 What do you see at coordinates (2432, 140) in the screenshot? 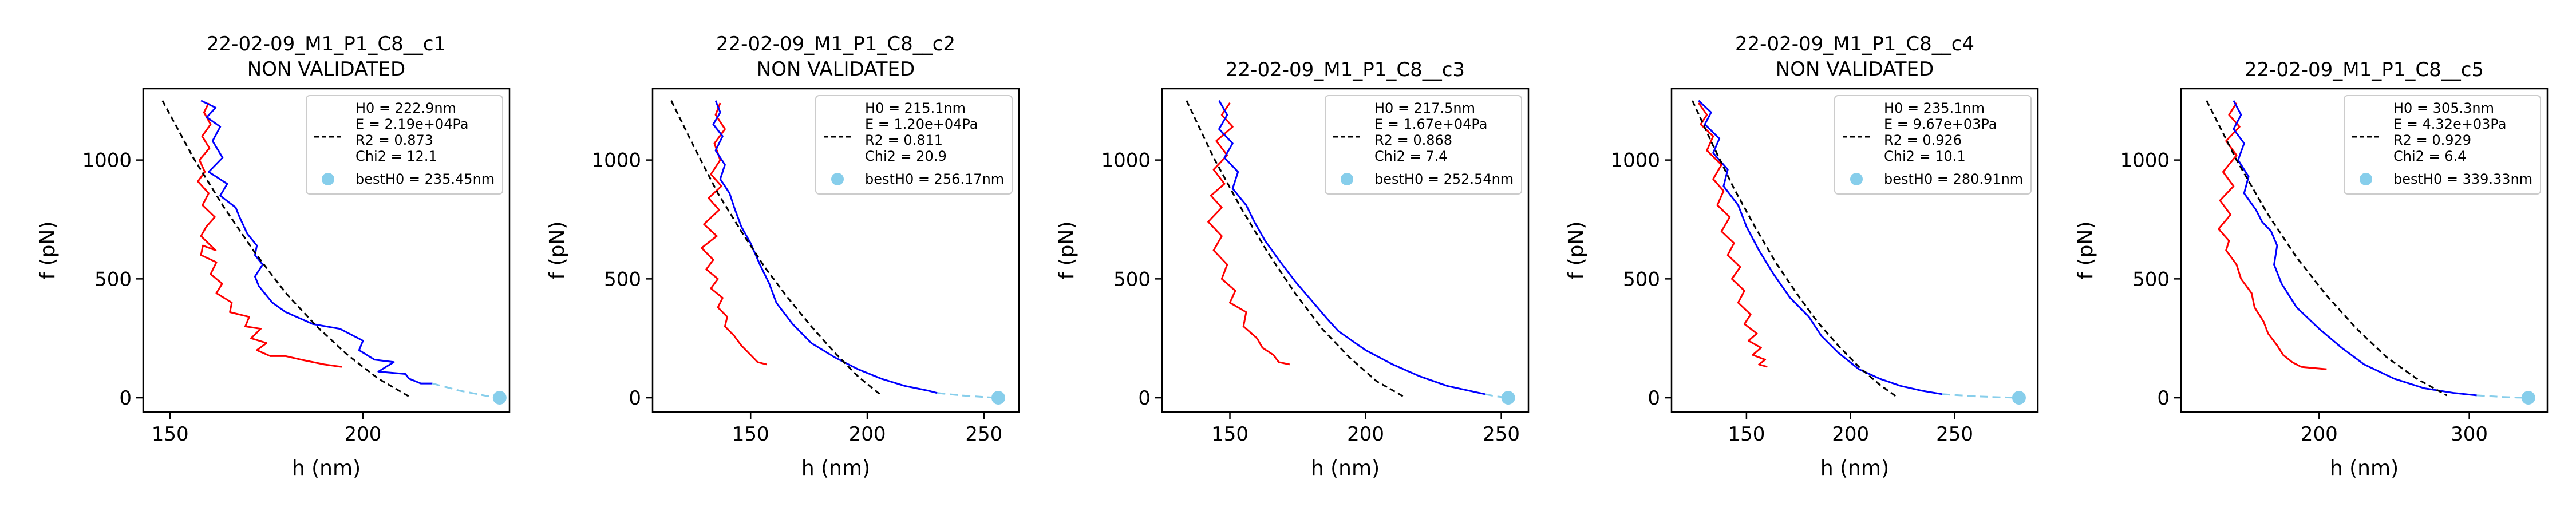
I see `legend-fit-text: R2 = 0.929` at bounding box center [2432, 140].